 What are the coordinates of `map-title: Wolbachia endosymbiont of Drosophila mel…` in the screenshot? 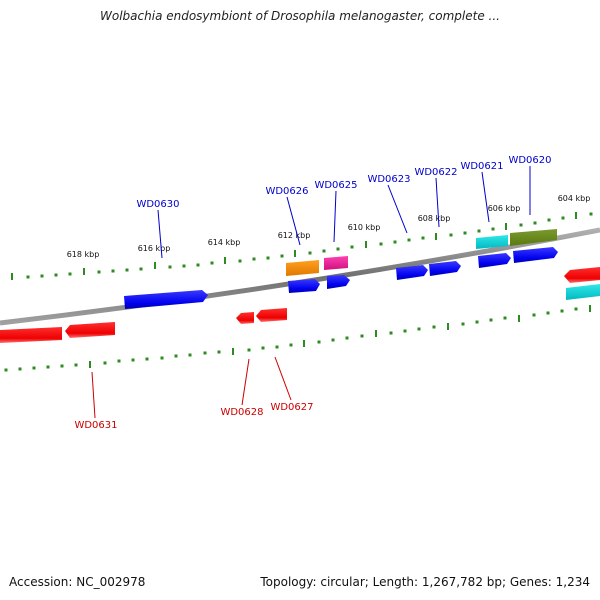 It's located at (300, 16).